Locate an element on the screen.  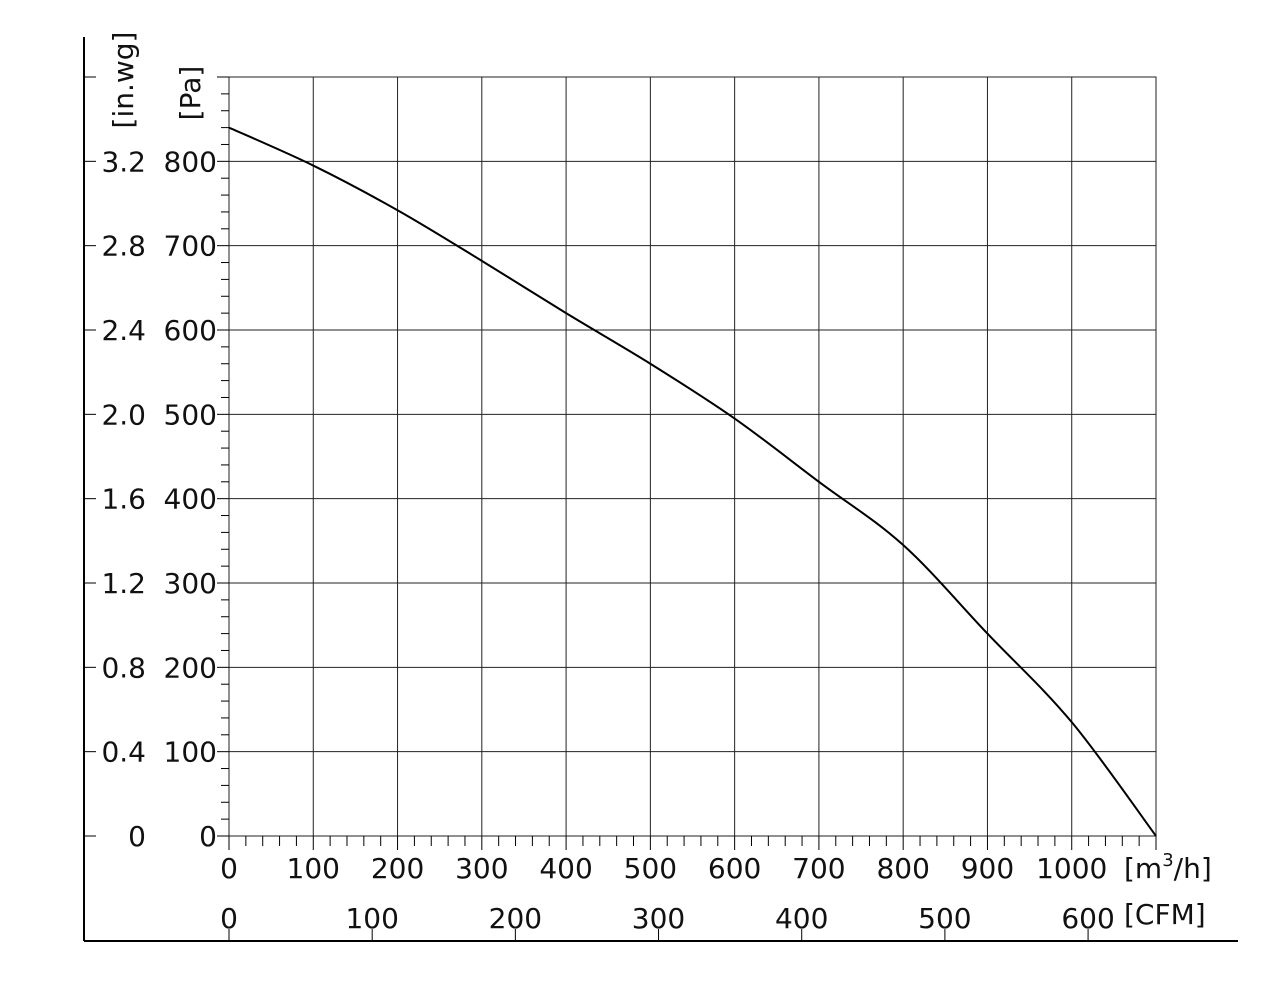
x-primary-tick-label: 300 is located at coordinates (481, 868).